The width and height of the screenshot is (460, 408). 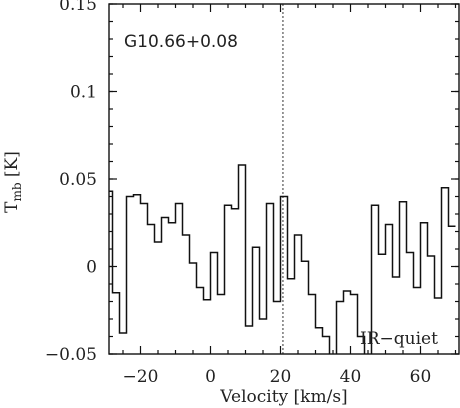 What do you see at coordinates (421, 377) in the screenshot?
I see `x-tick-label: 60` at bounding box center [421, 377].